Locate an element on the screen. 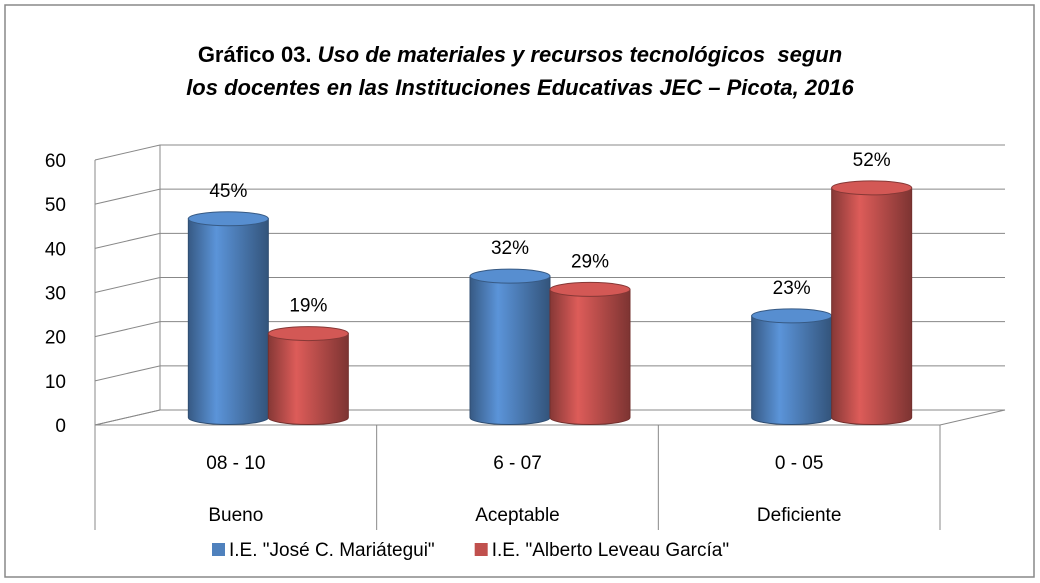 Image resolution: width=1040 pixels, height=583 pixels. y-tick-label: 50 is located at coordinates (55, 205).